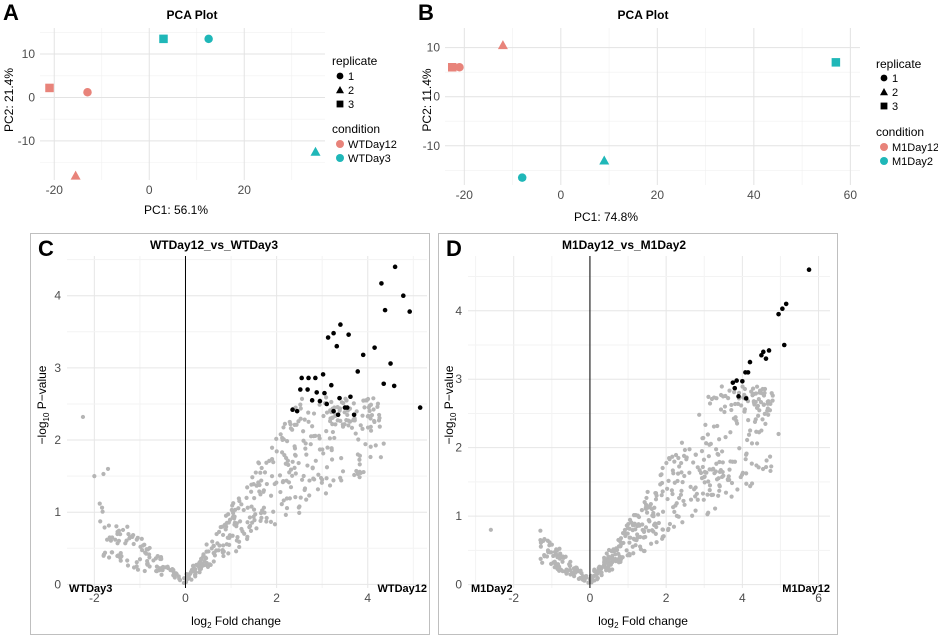 This screenshot has width=941, height=636. Describe the element at coordinates (11, 12) in the screenshot. I see `panel-label-a: A` at that location.